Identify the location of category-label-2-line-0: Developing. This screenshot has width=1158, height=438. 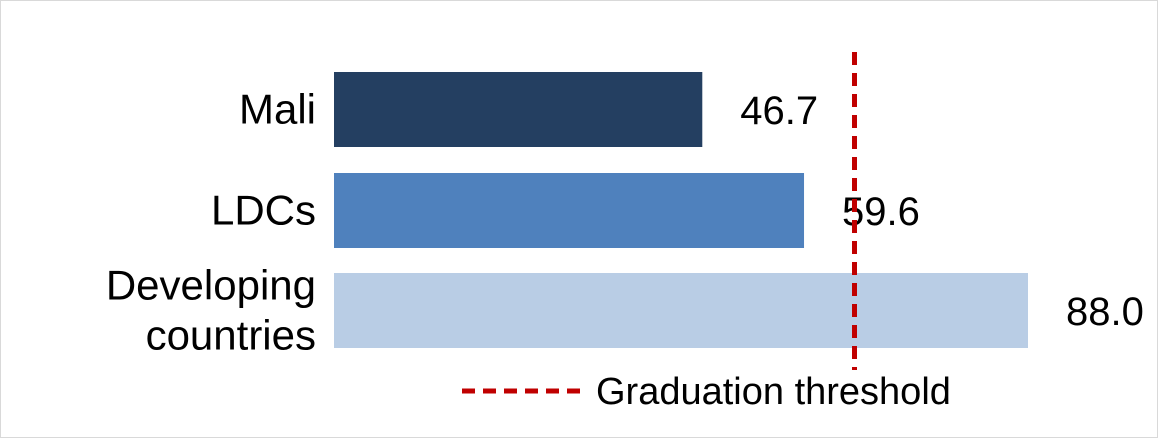
(211, 285).